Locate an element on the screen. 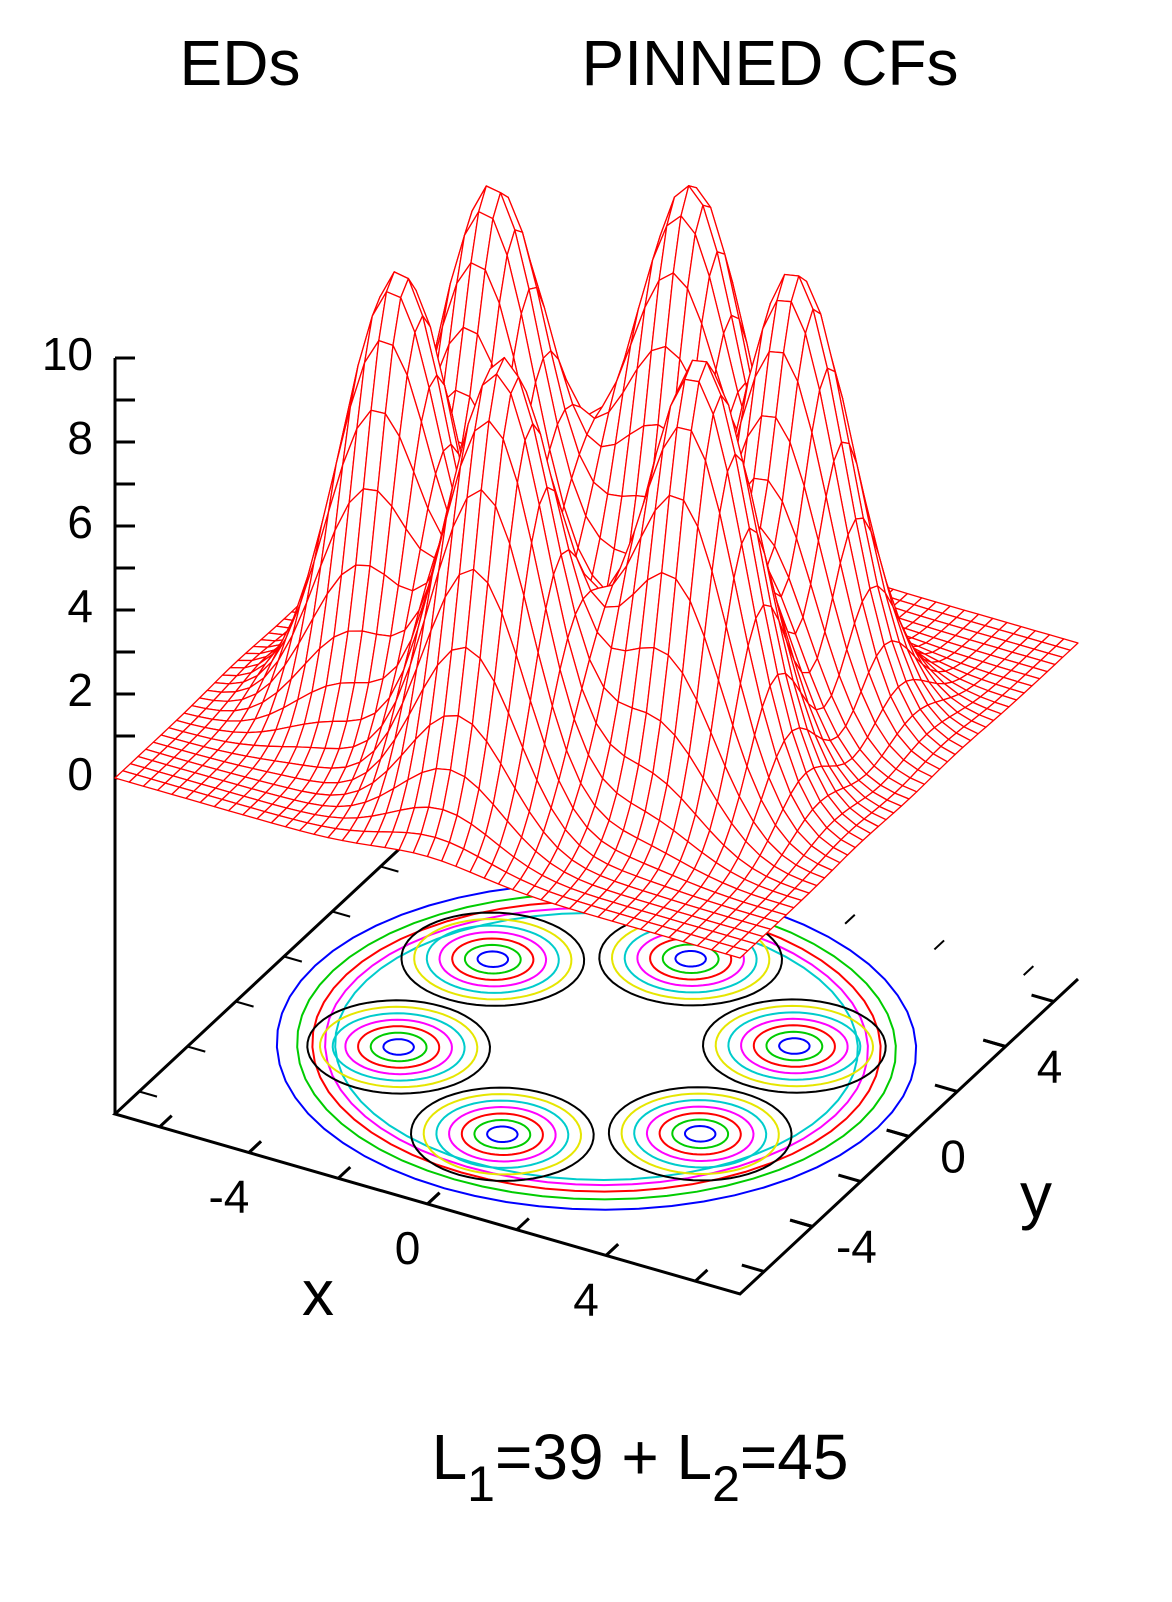  y-tick-label: 0 is located at coordinates (953, 1157).